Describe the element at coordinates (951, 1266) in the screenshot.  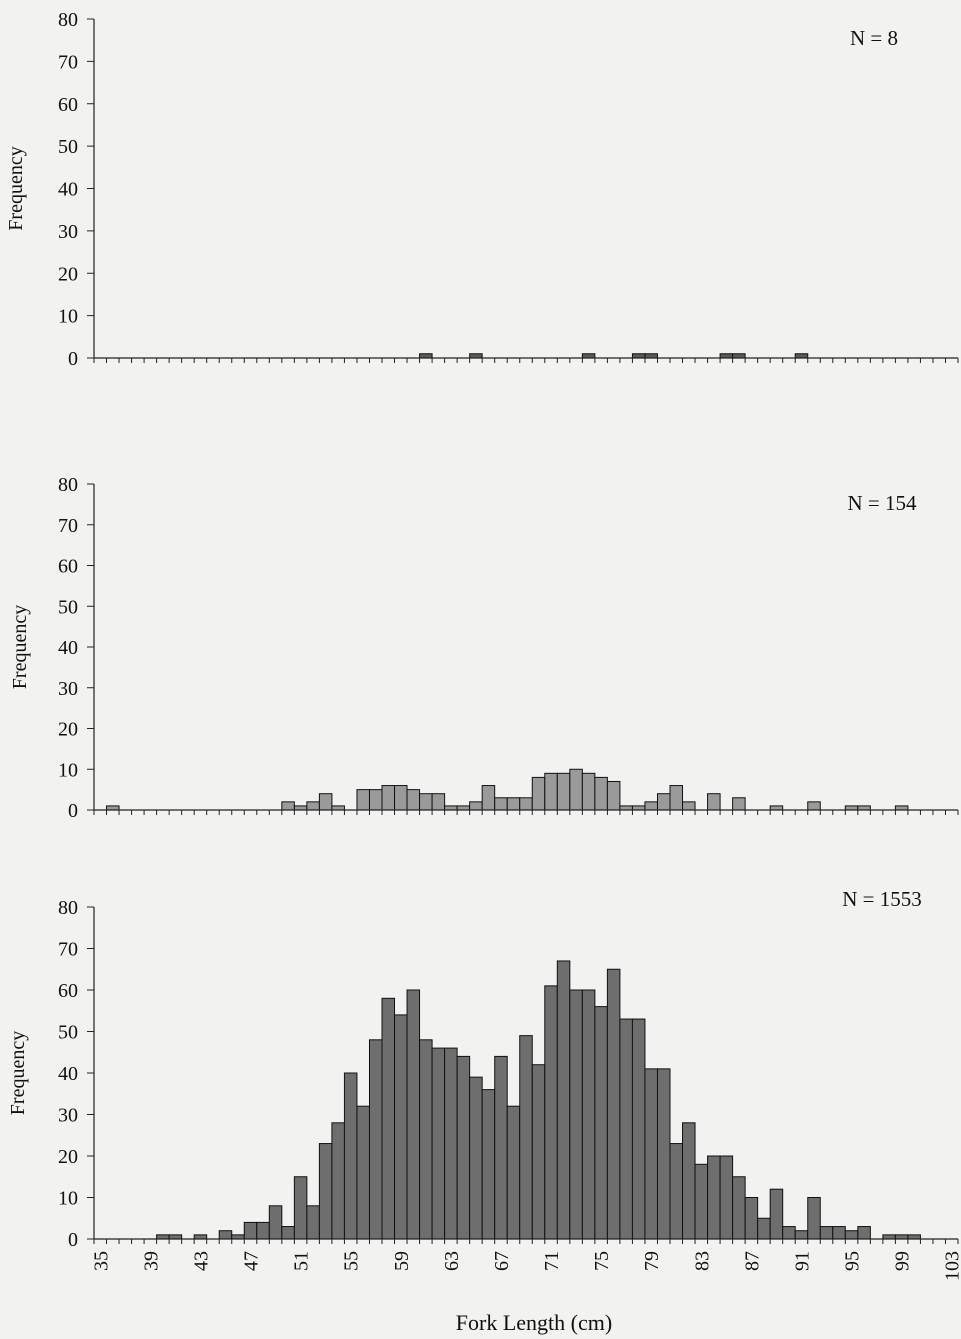
I see `x-tick-label: 103` at that location.